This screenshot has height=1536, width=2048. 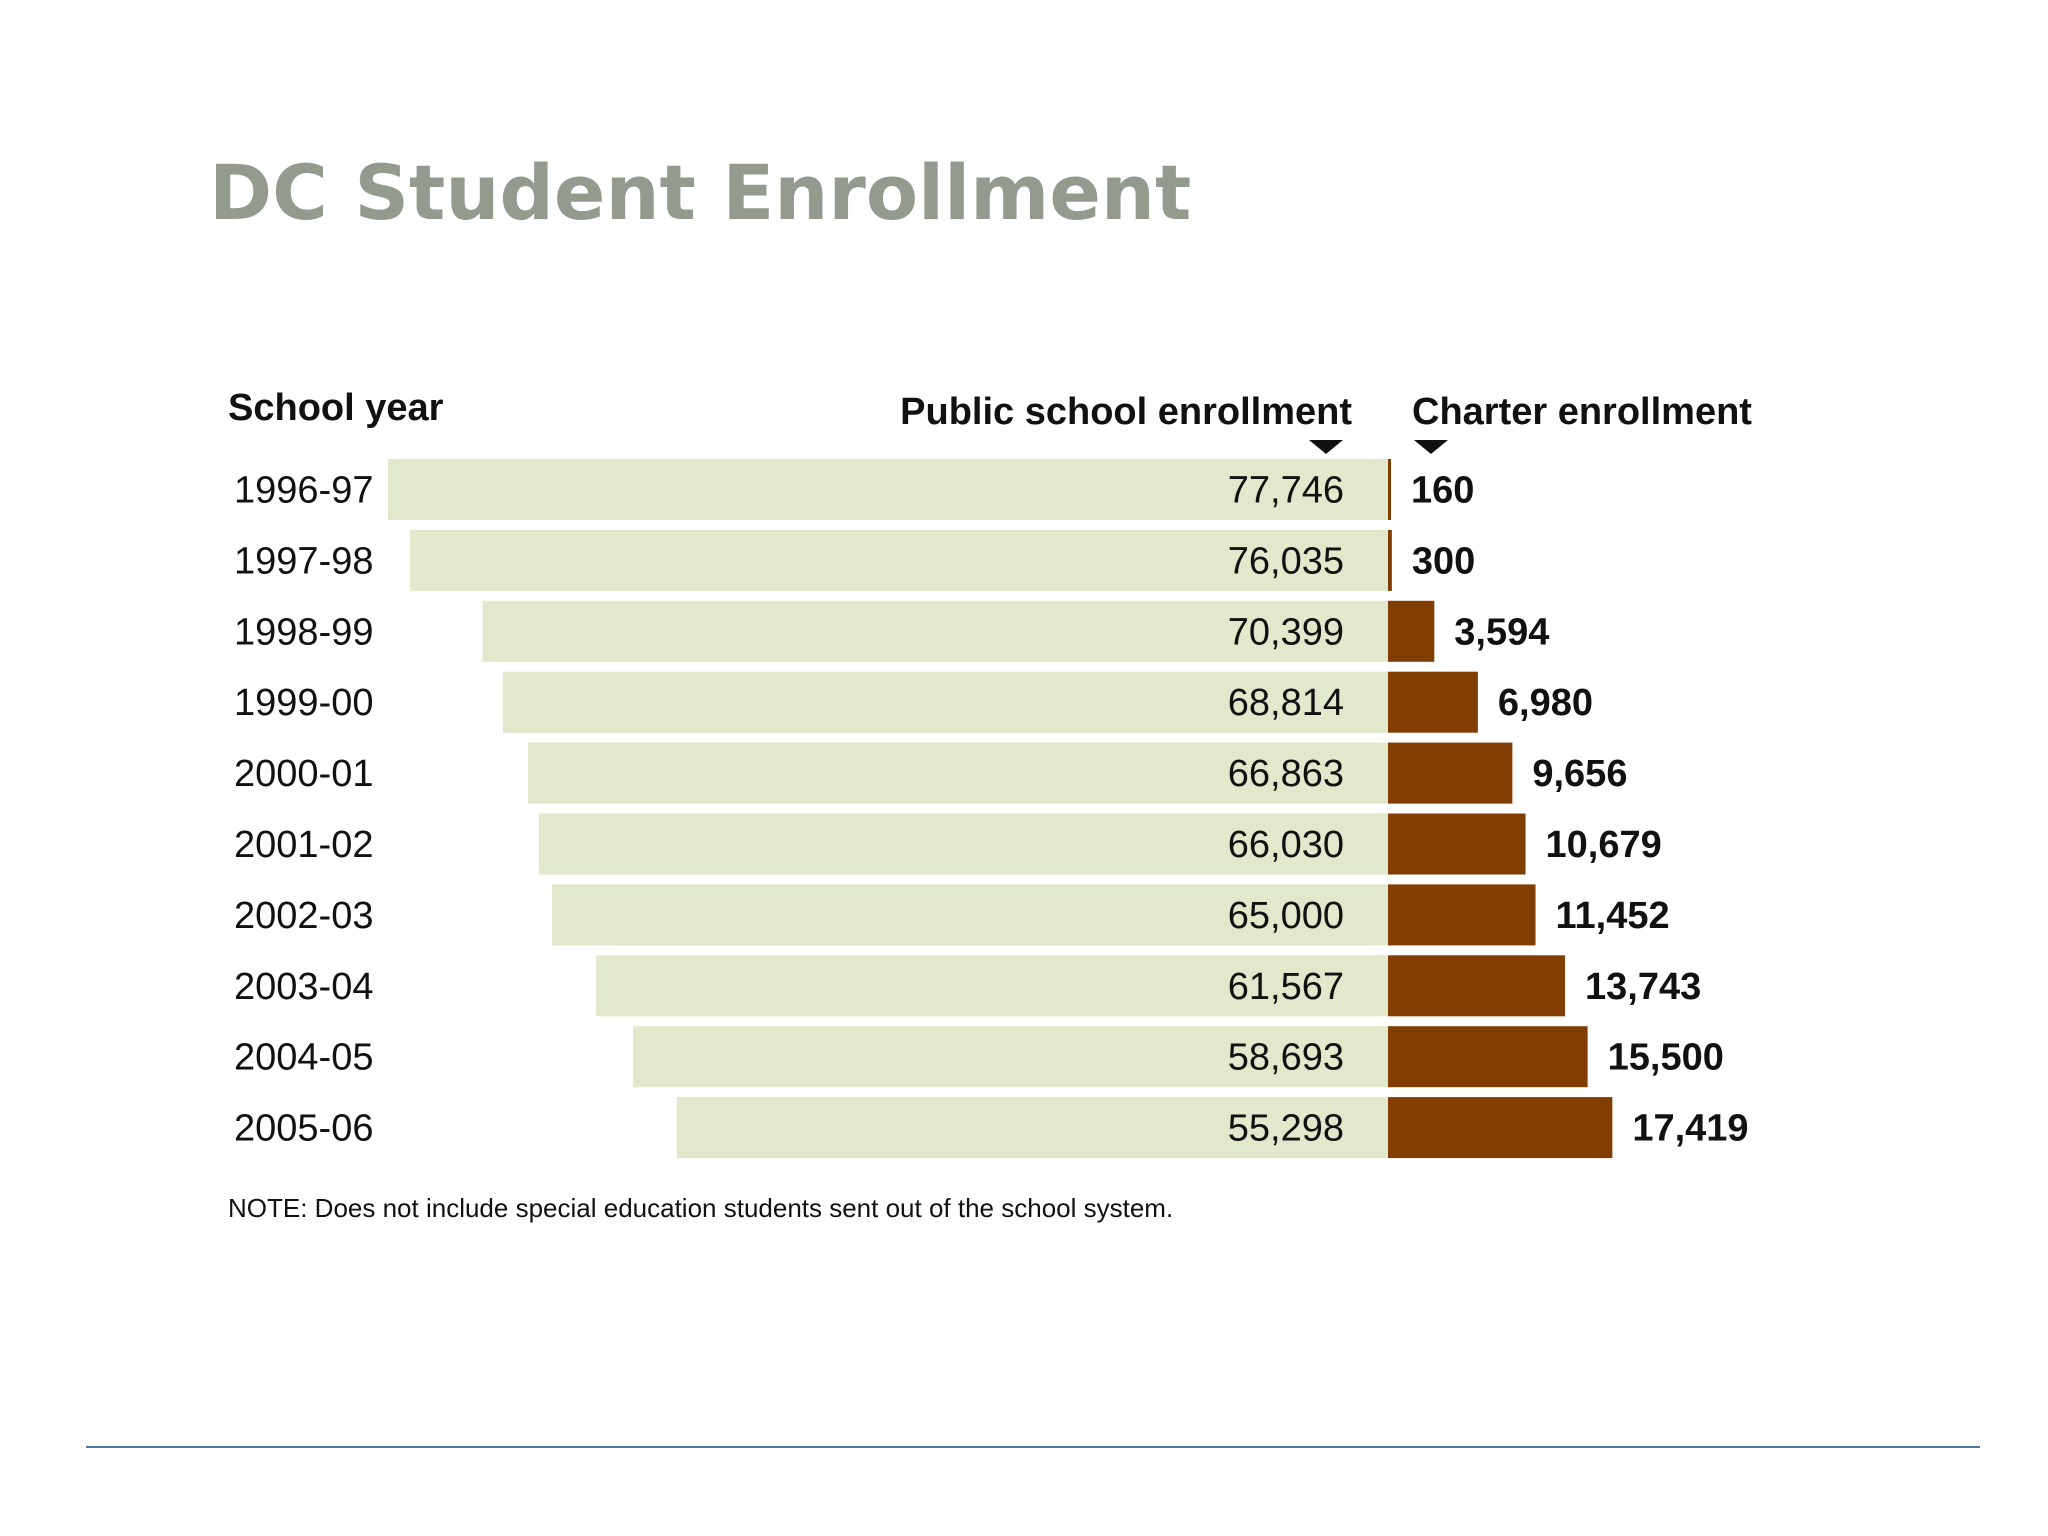 I want to click on public-value-label: 66,030, so click(x=1286, y=845).